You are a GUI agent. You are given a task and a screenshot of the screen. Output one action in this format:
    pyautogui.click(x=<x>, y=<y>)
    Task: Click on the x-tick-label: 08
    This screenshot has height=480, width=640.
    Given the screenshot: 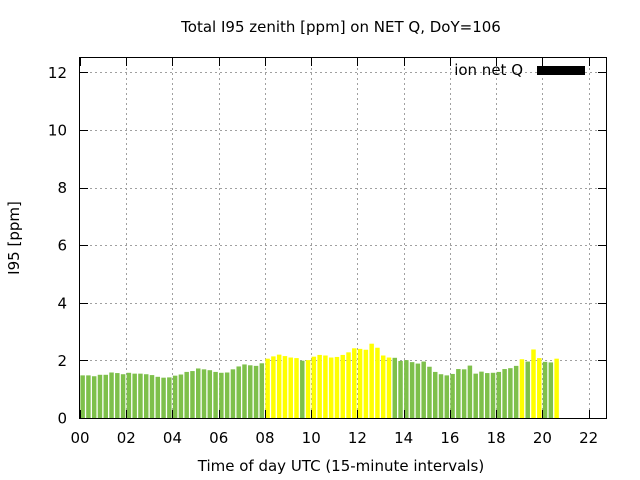 What is the action you would take?
    pyautogui.click(x=264, y=438)
    